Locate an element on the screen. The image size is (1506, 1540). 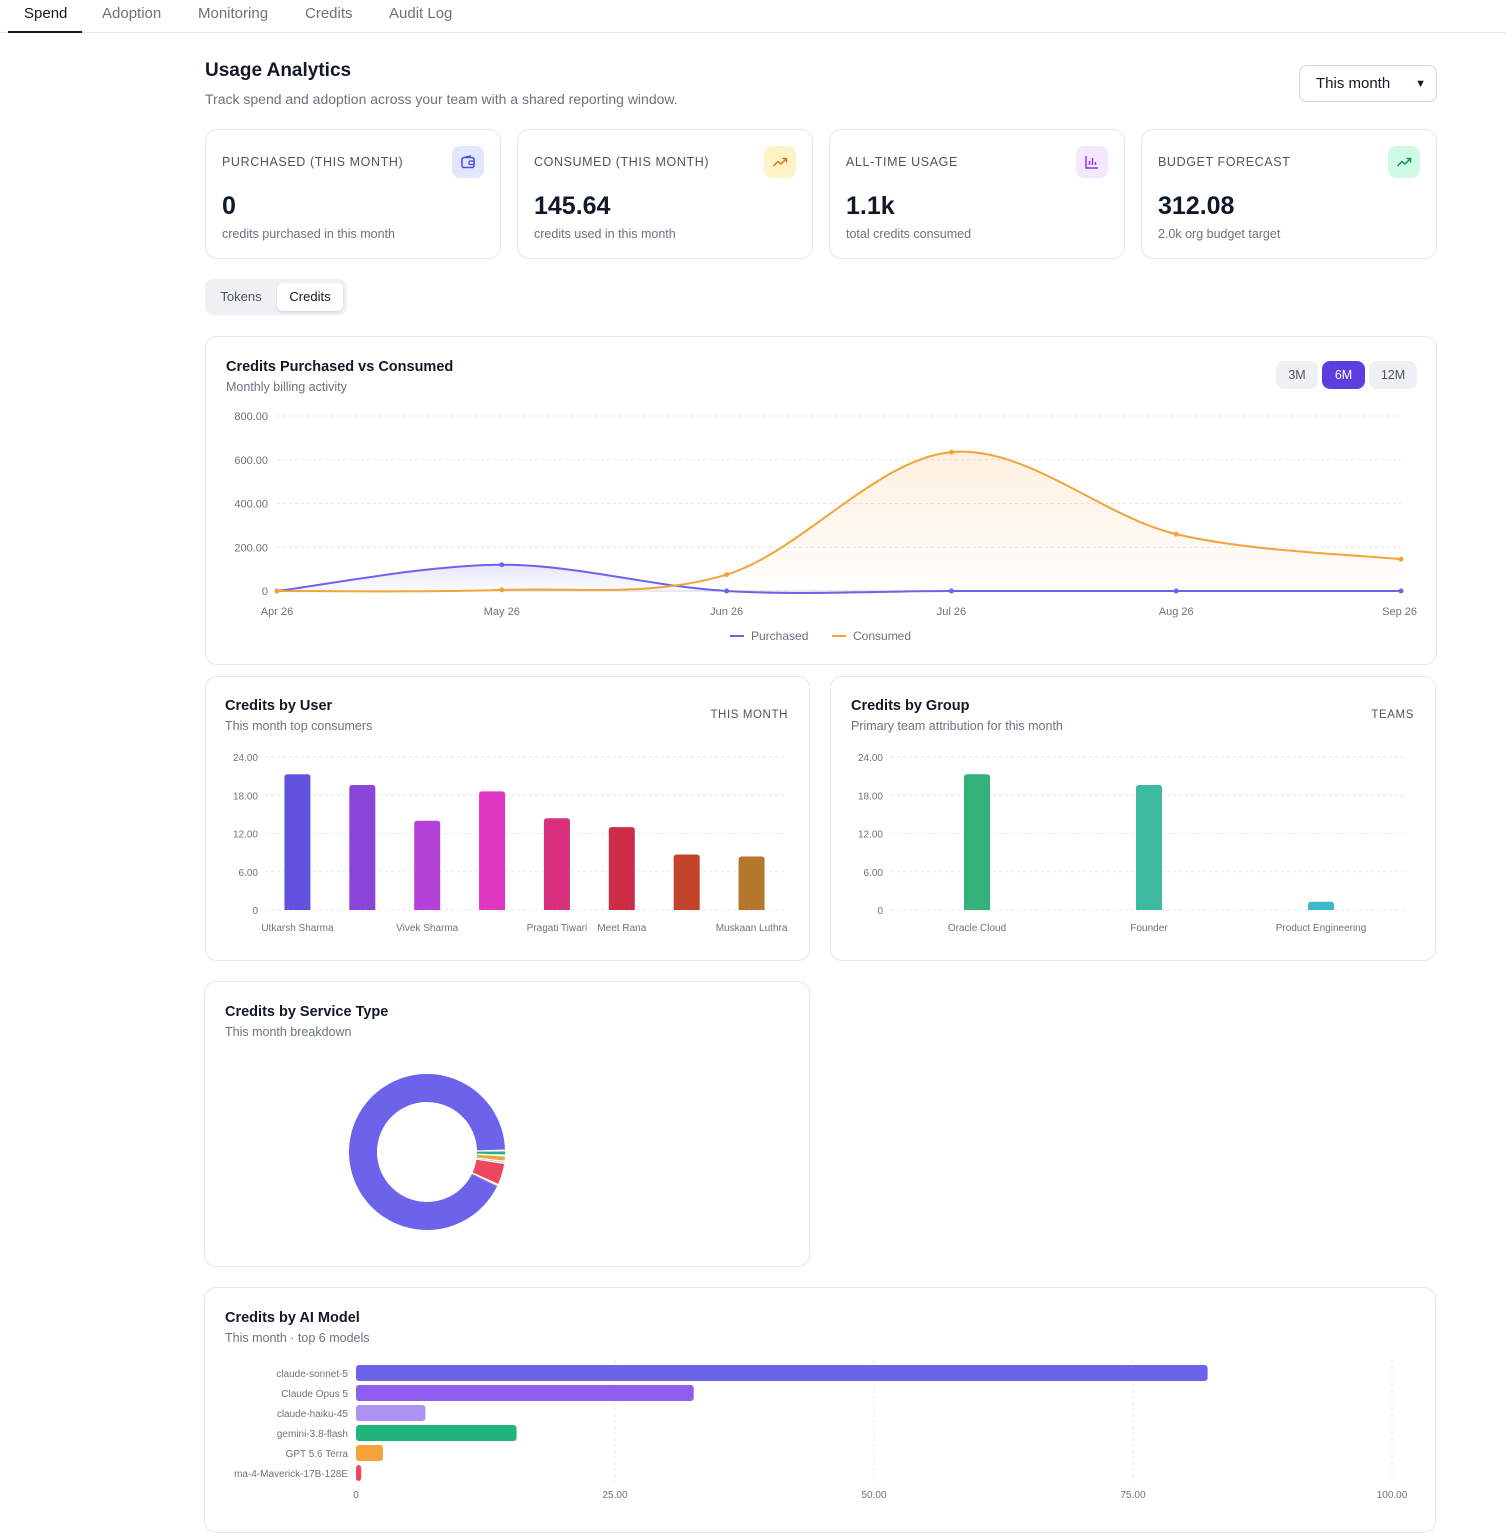
chart-title: Credits by AI Model is located at coordinates (292, 1318).